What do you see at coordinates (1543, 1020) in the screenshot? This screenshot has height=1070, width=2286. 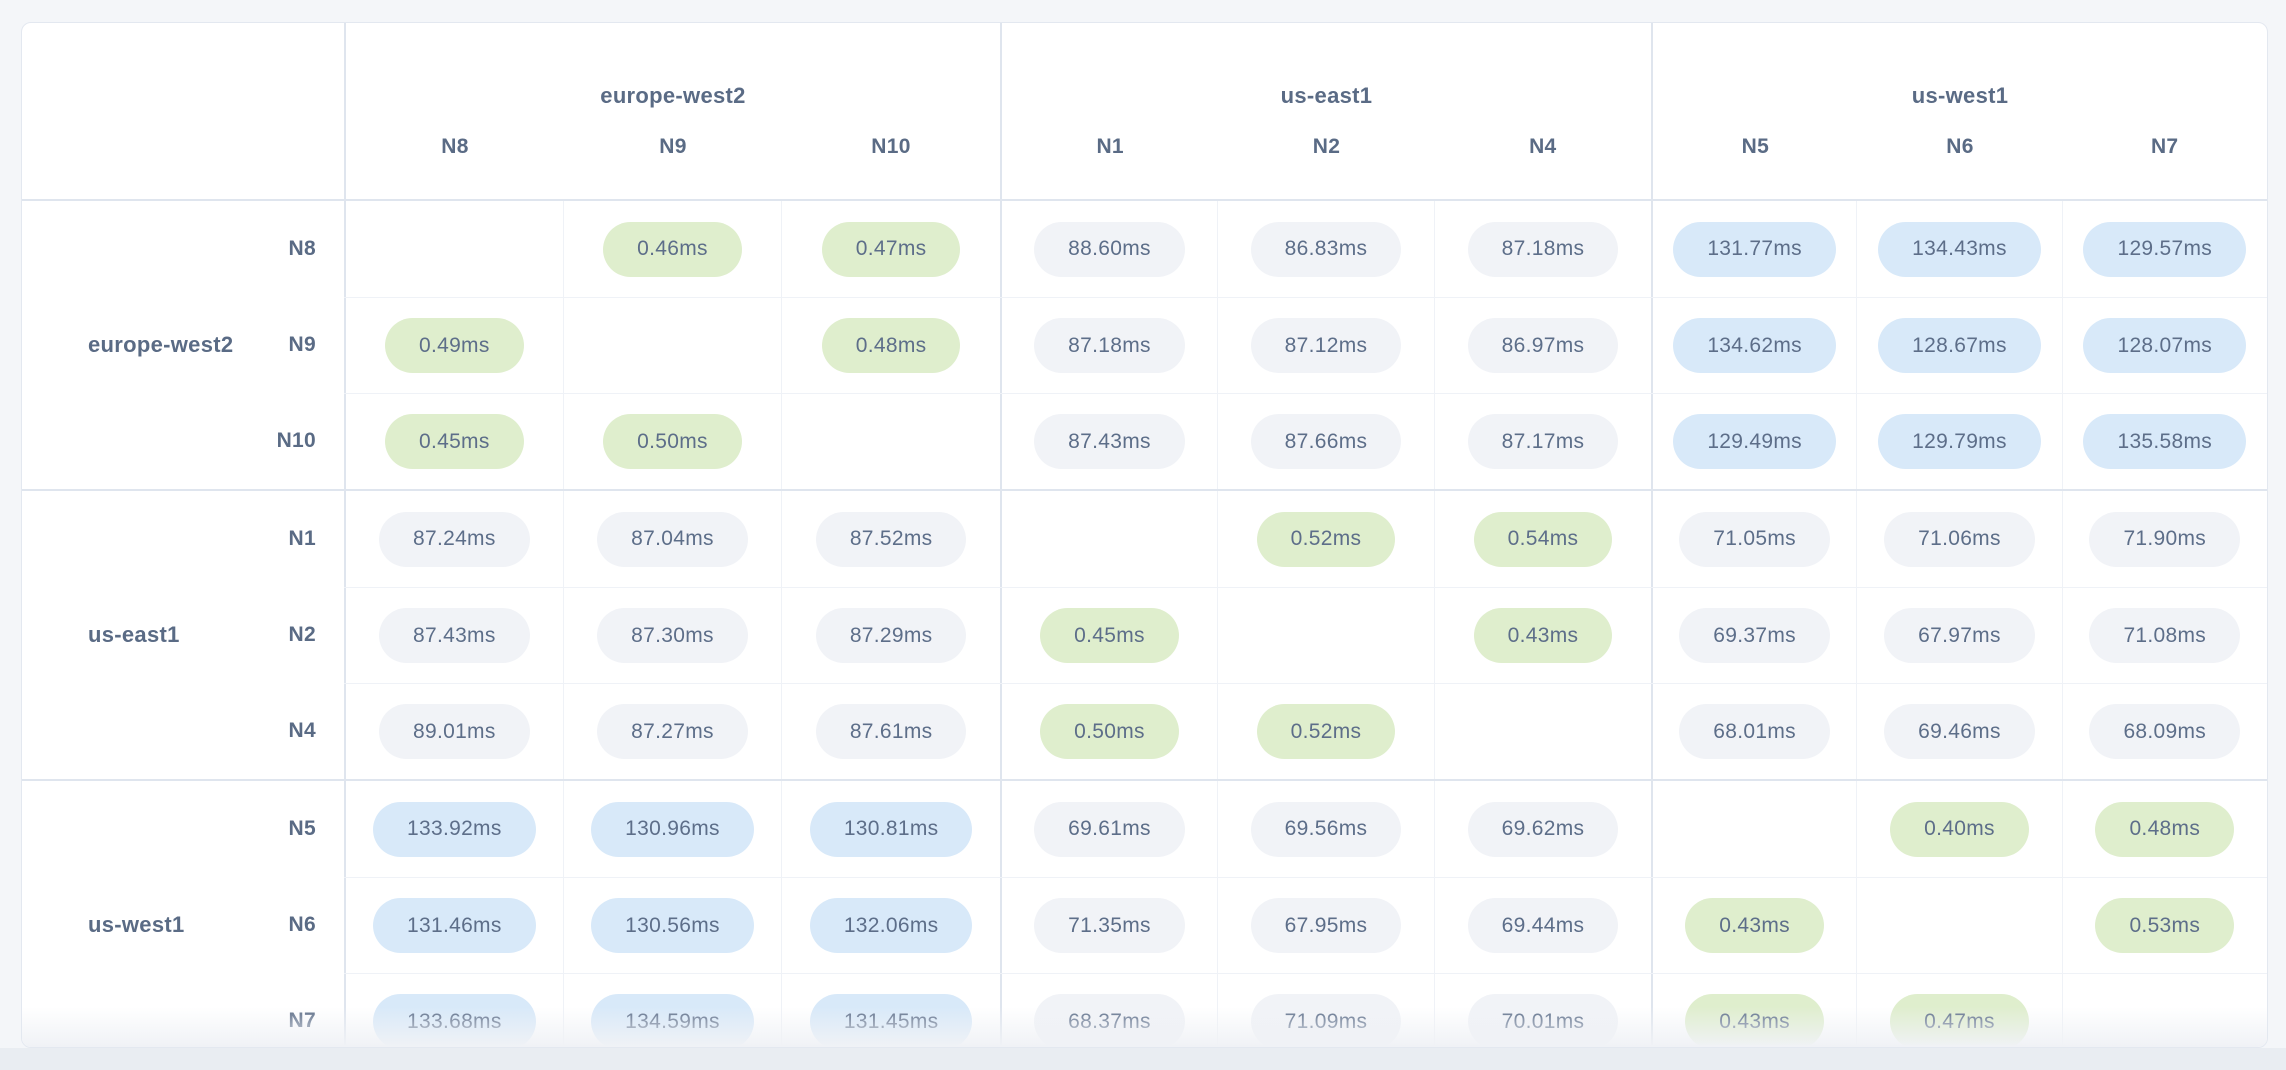 I see `latency-pill: 70.01ms` at bounding box center [1543, 1020].